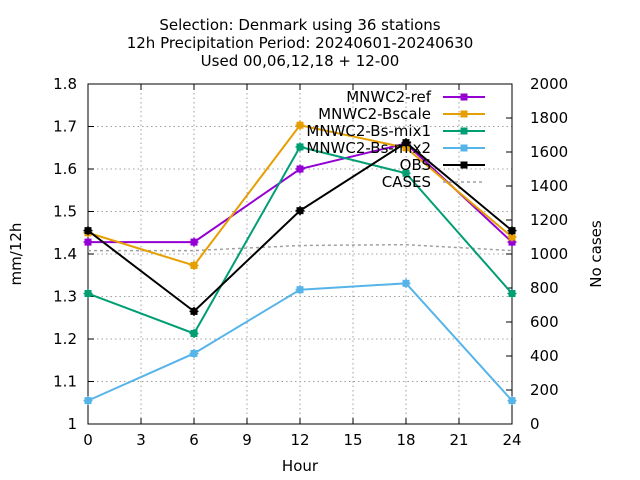  What do you see at coordinates (405, 440) in the screenshot?
I see `x-tick-label: 18` at bounding box center [405, 440].